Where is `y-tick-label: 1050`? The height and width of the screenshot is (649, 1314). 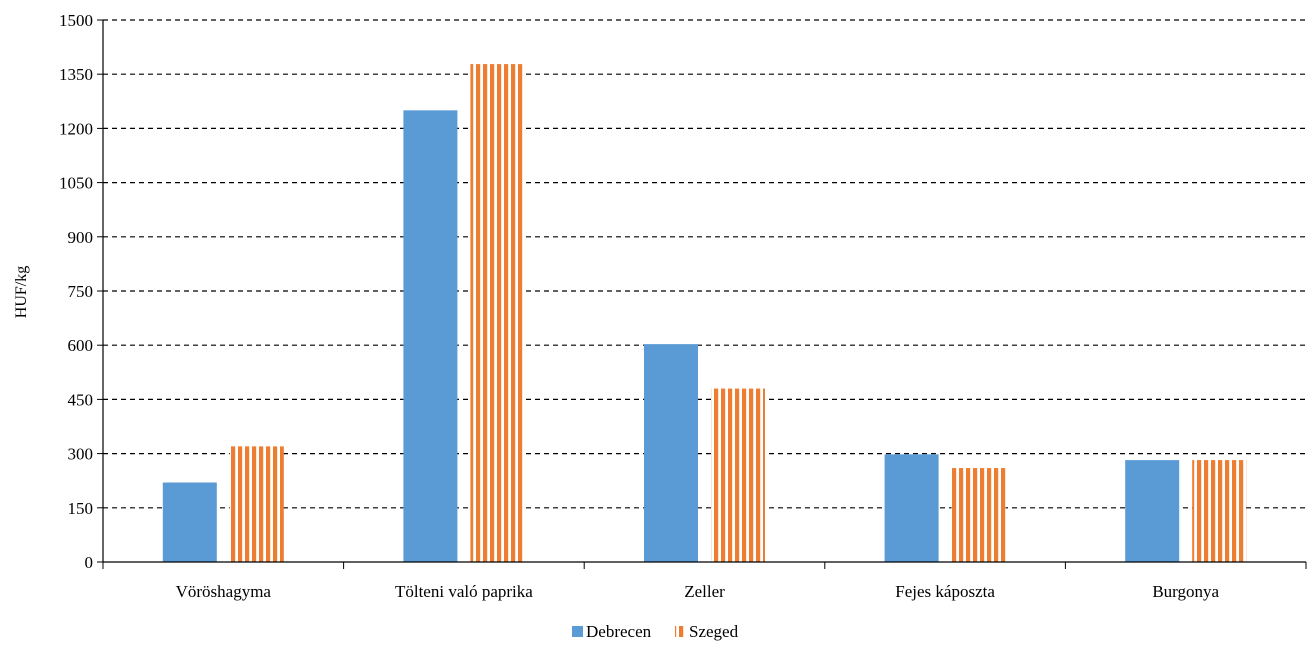 y-tick-label: 1050 is located at coordinates (76, 183).